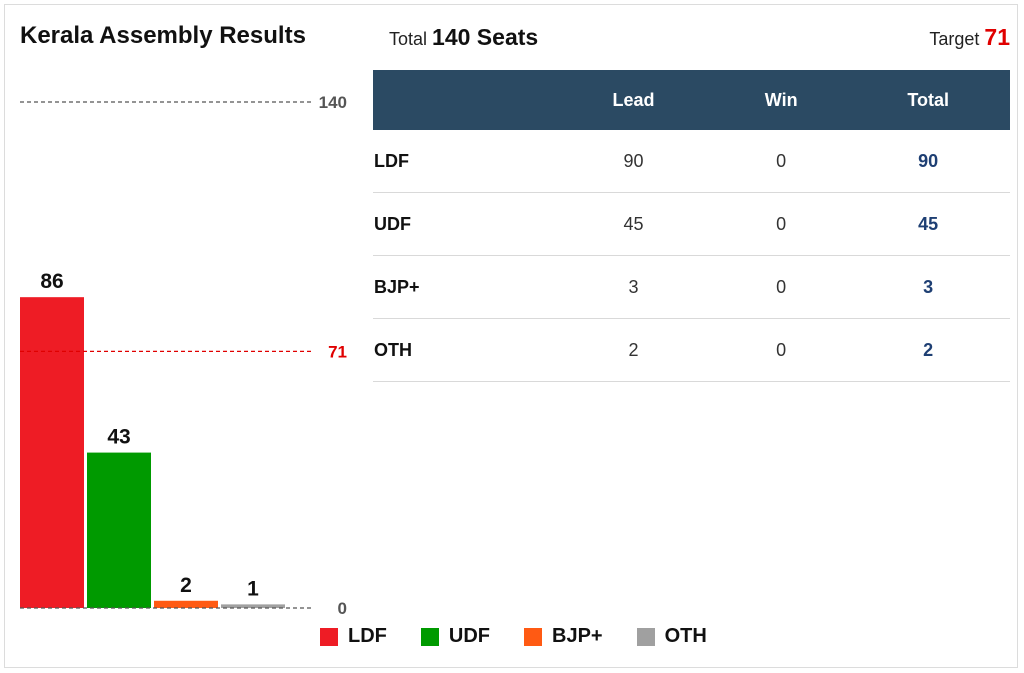 This screenshot has height=673, width=1024. What do you see at coordinates (633, 287) in the screenshot?
I see `row-lead: 3` at bounding box center [633, 287].